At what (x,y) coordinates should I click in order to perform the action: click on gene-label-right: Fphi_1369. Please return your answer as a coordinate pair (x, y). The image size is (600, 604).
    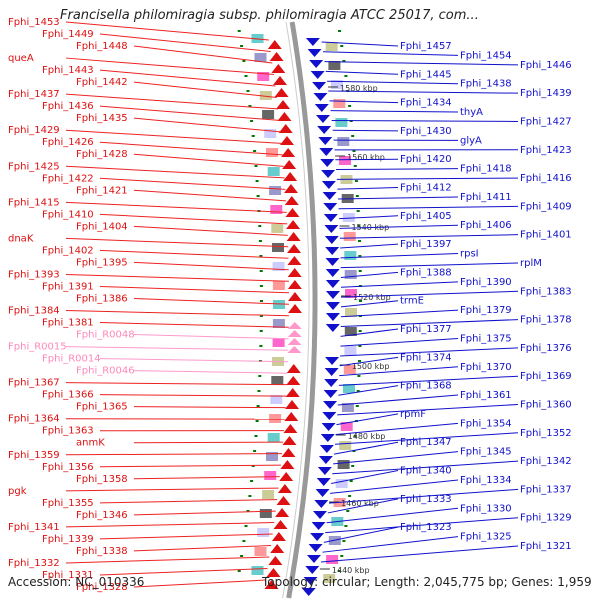
    Looking at the image, I should click on (546, 376).